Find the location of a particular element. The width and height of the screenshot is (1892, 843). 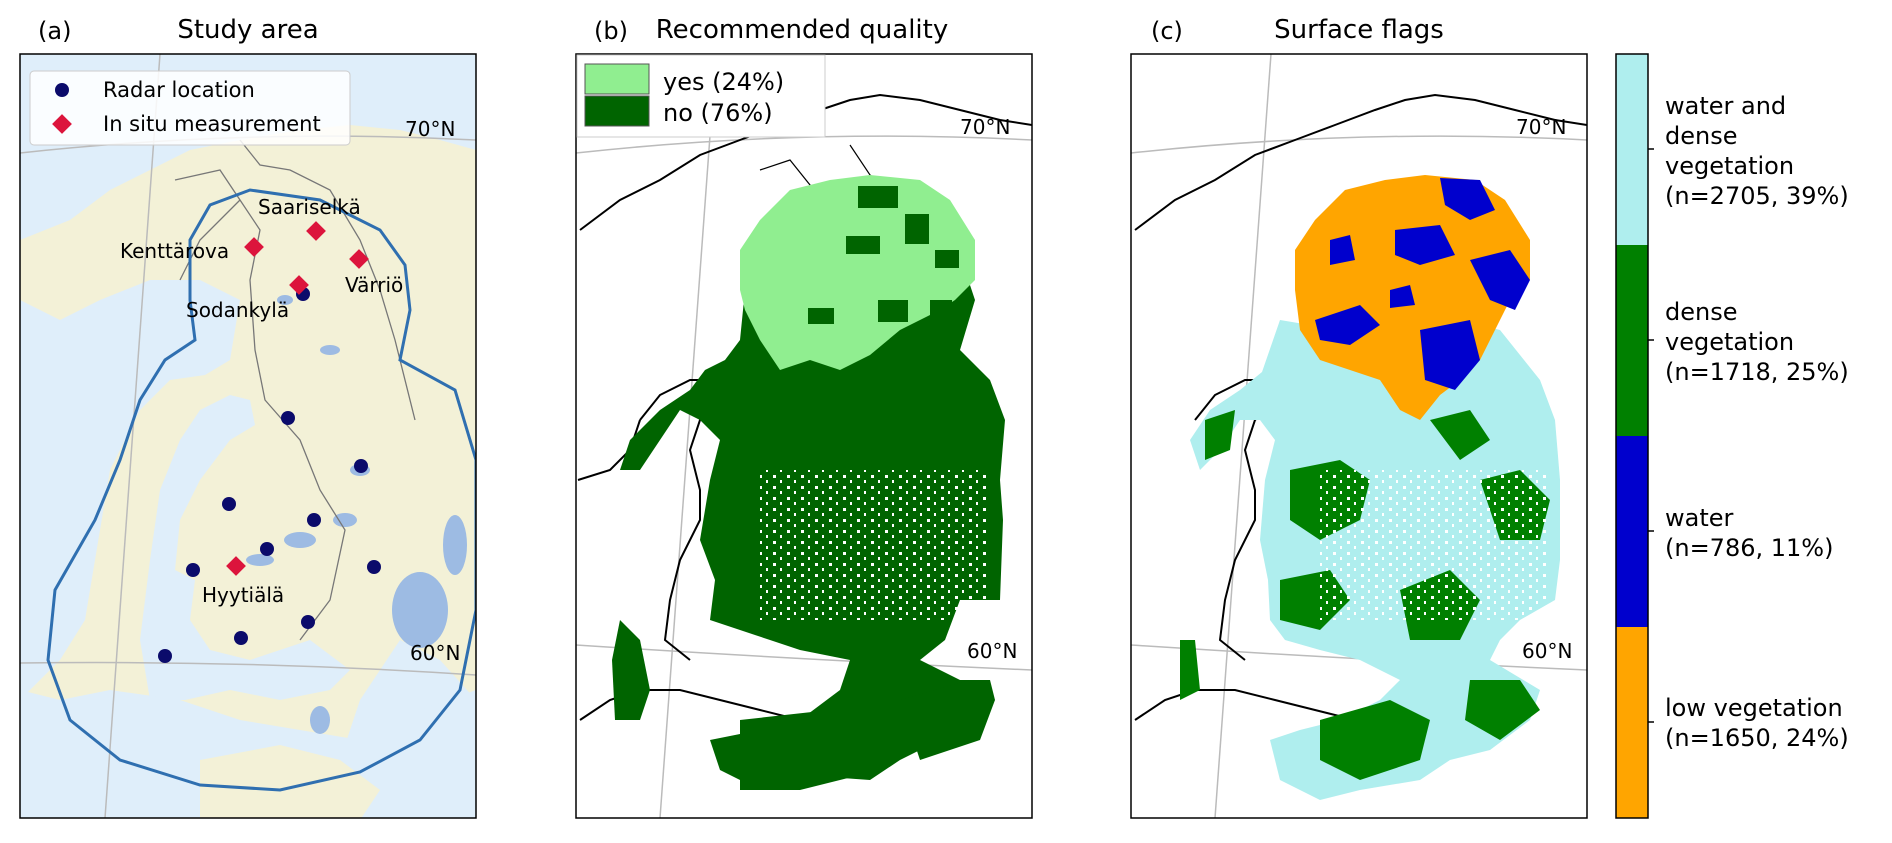

site-label-hyytiala: Hyytiälä is located at coordinates (243, 595).